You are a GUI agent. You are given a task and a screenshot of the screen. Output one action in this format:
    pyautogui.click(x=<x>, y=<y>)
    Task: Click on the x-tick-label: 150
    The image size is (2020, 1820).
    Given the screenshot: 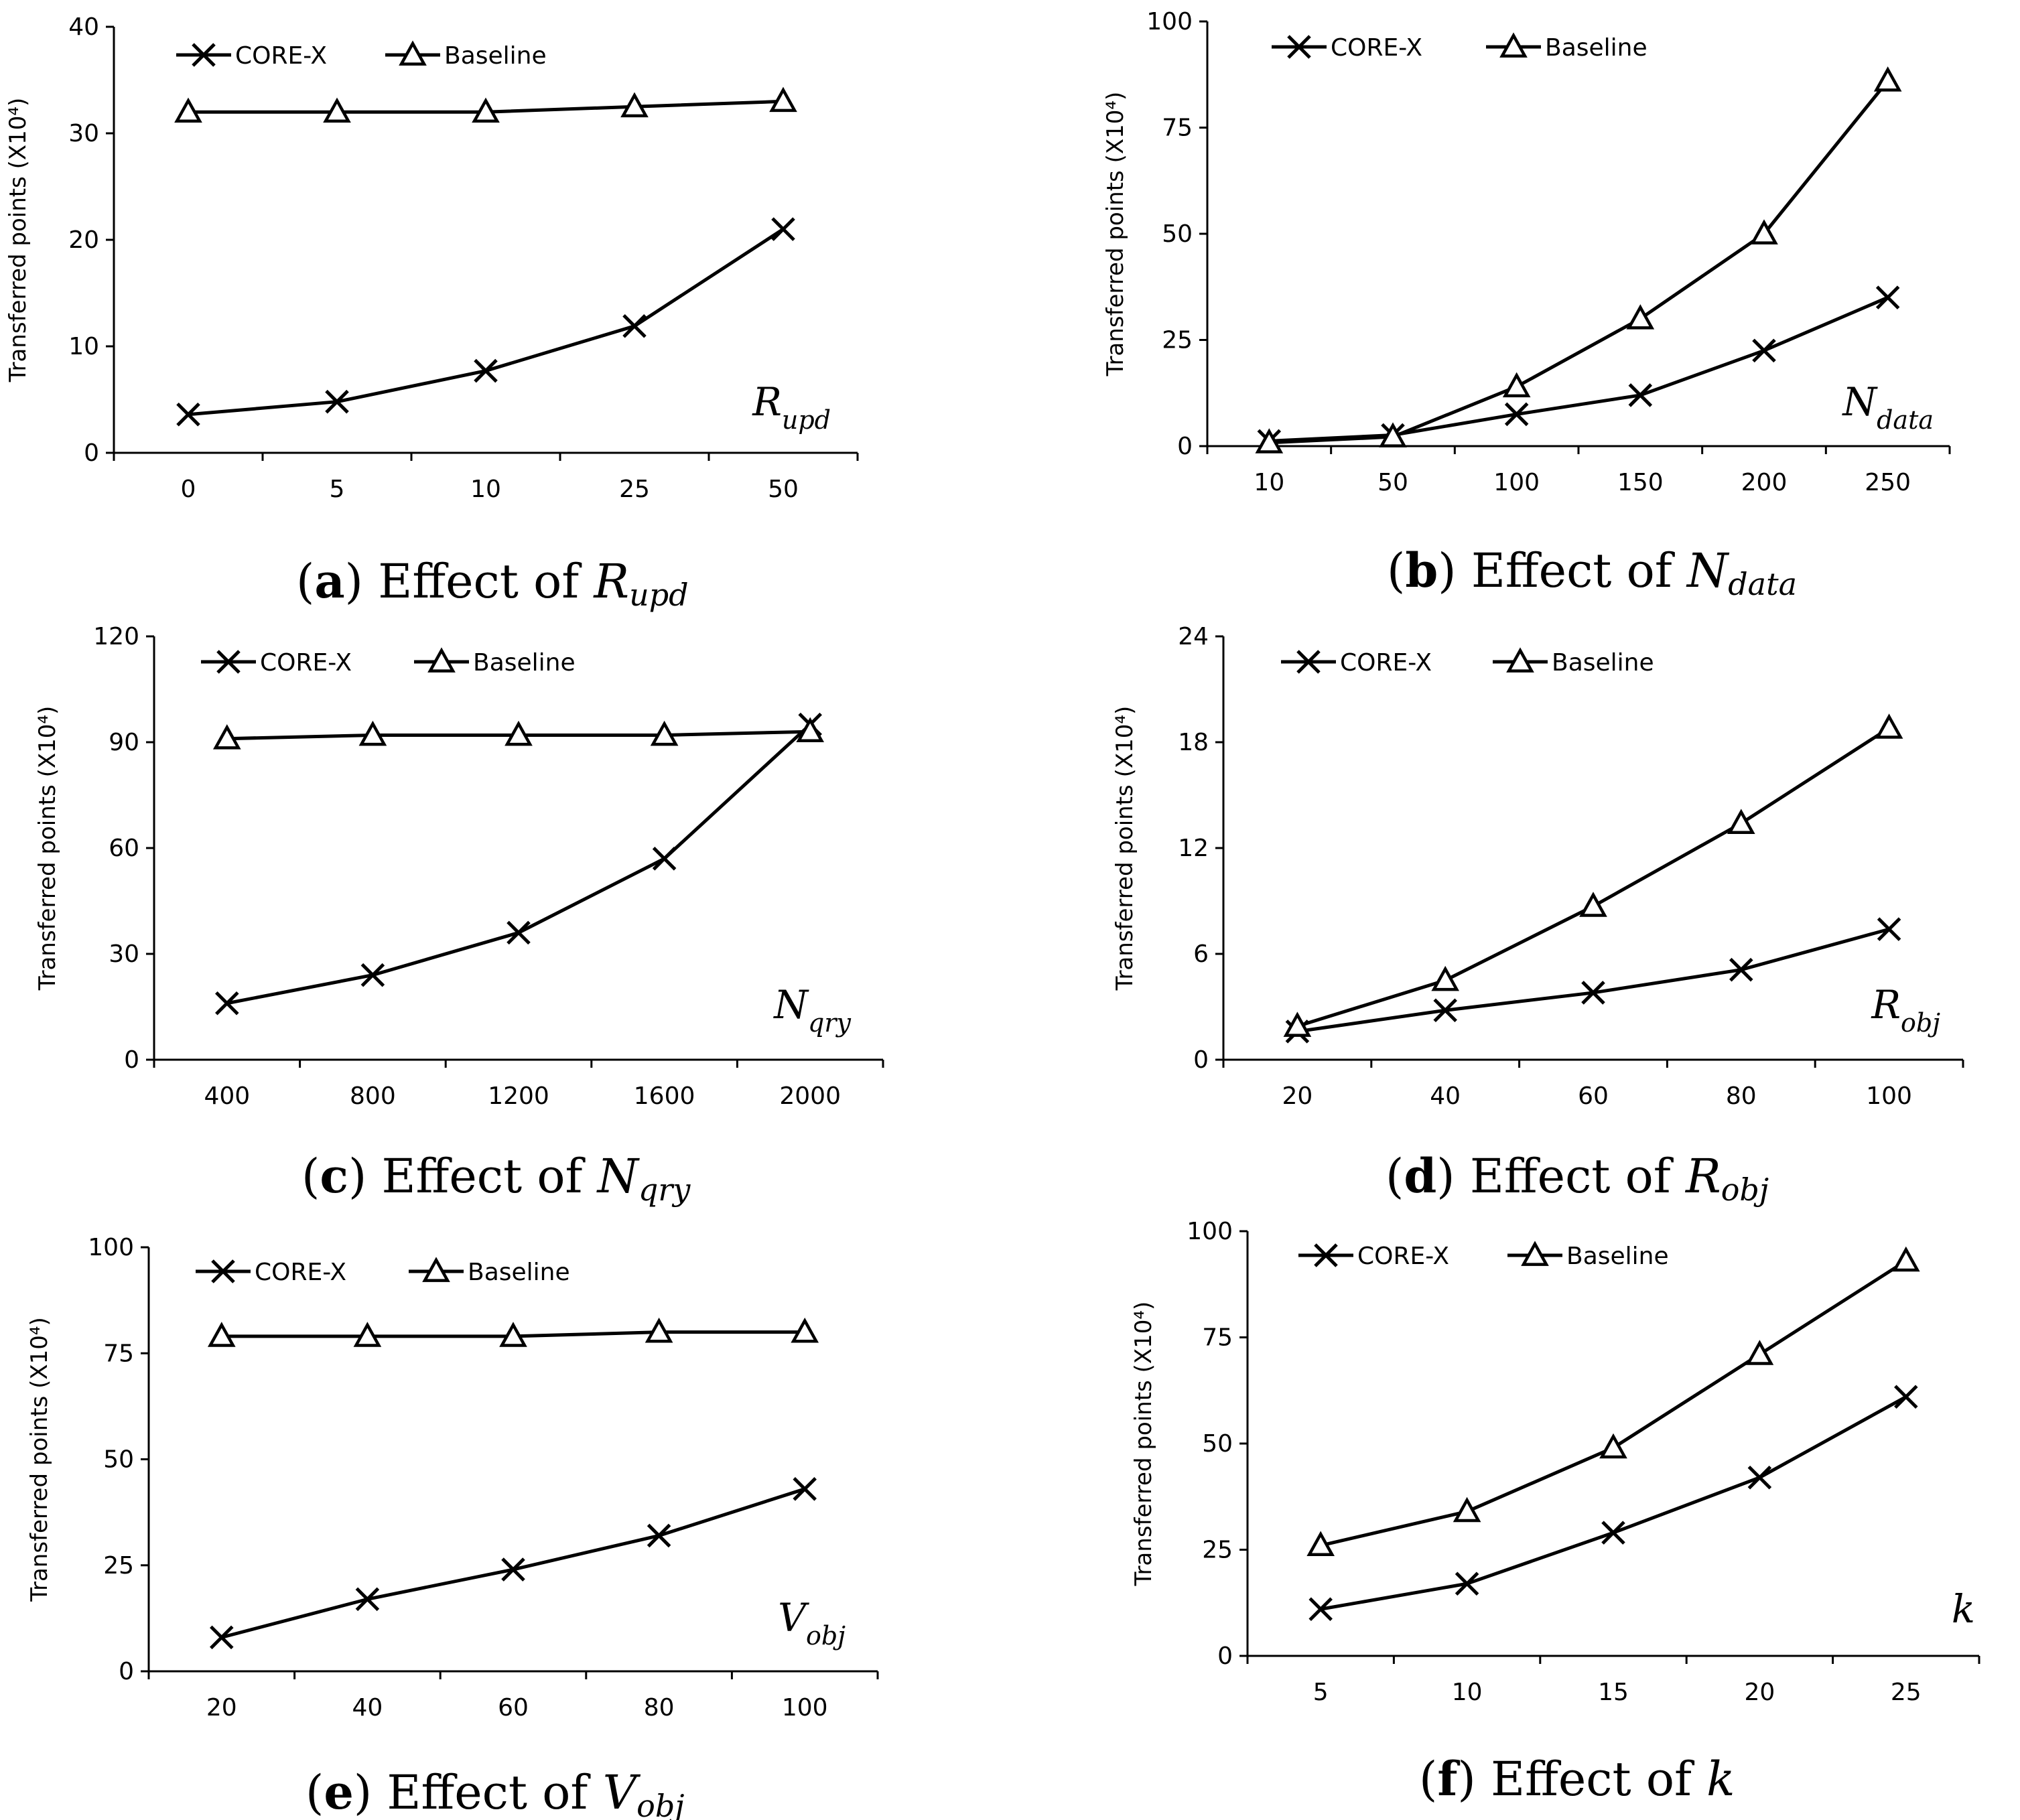 What is the action you would take?
    pyautogui.click(x=1640, y=483)
    